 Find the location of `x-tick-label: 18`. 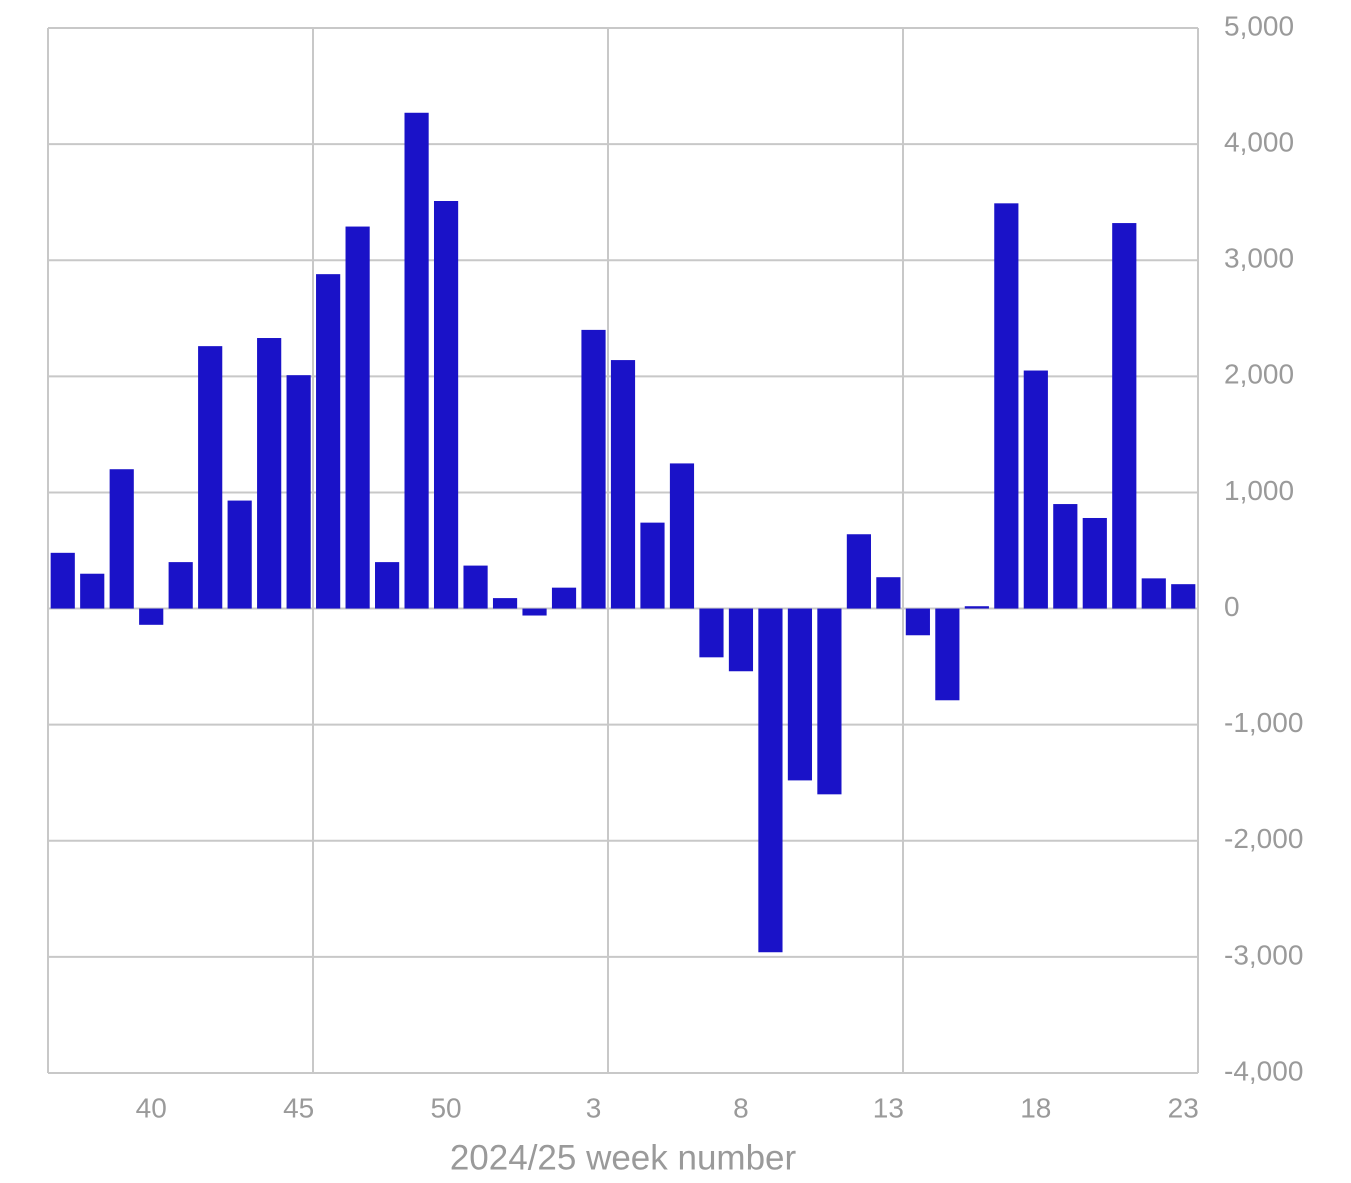

x-tick-label: 18 is located at coordinates (1035, 1107).